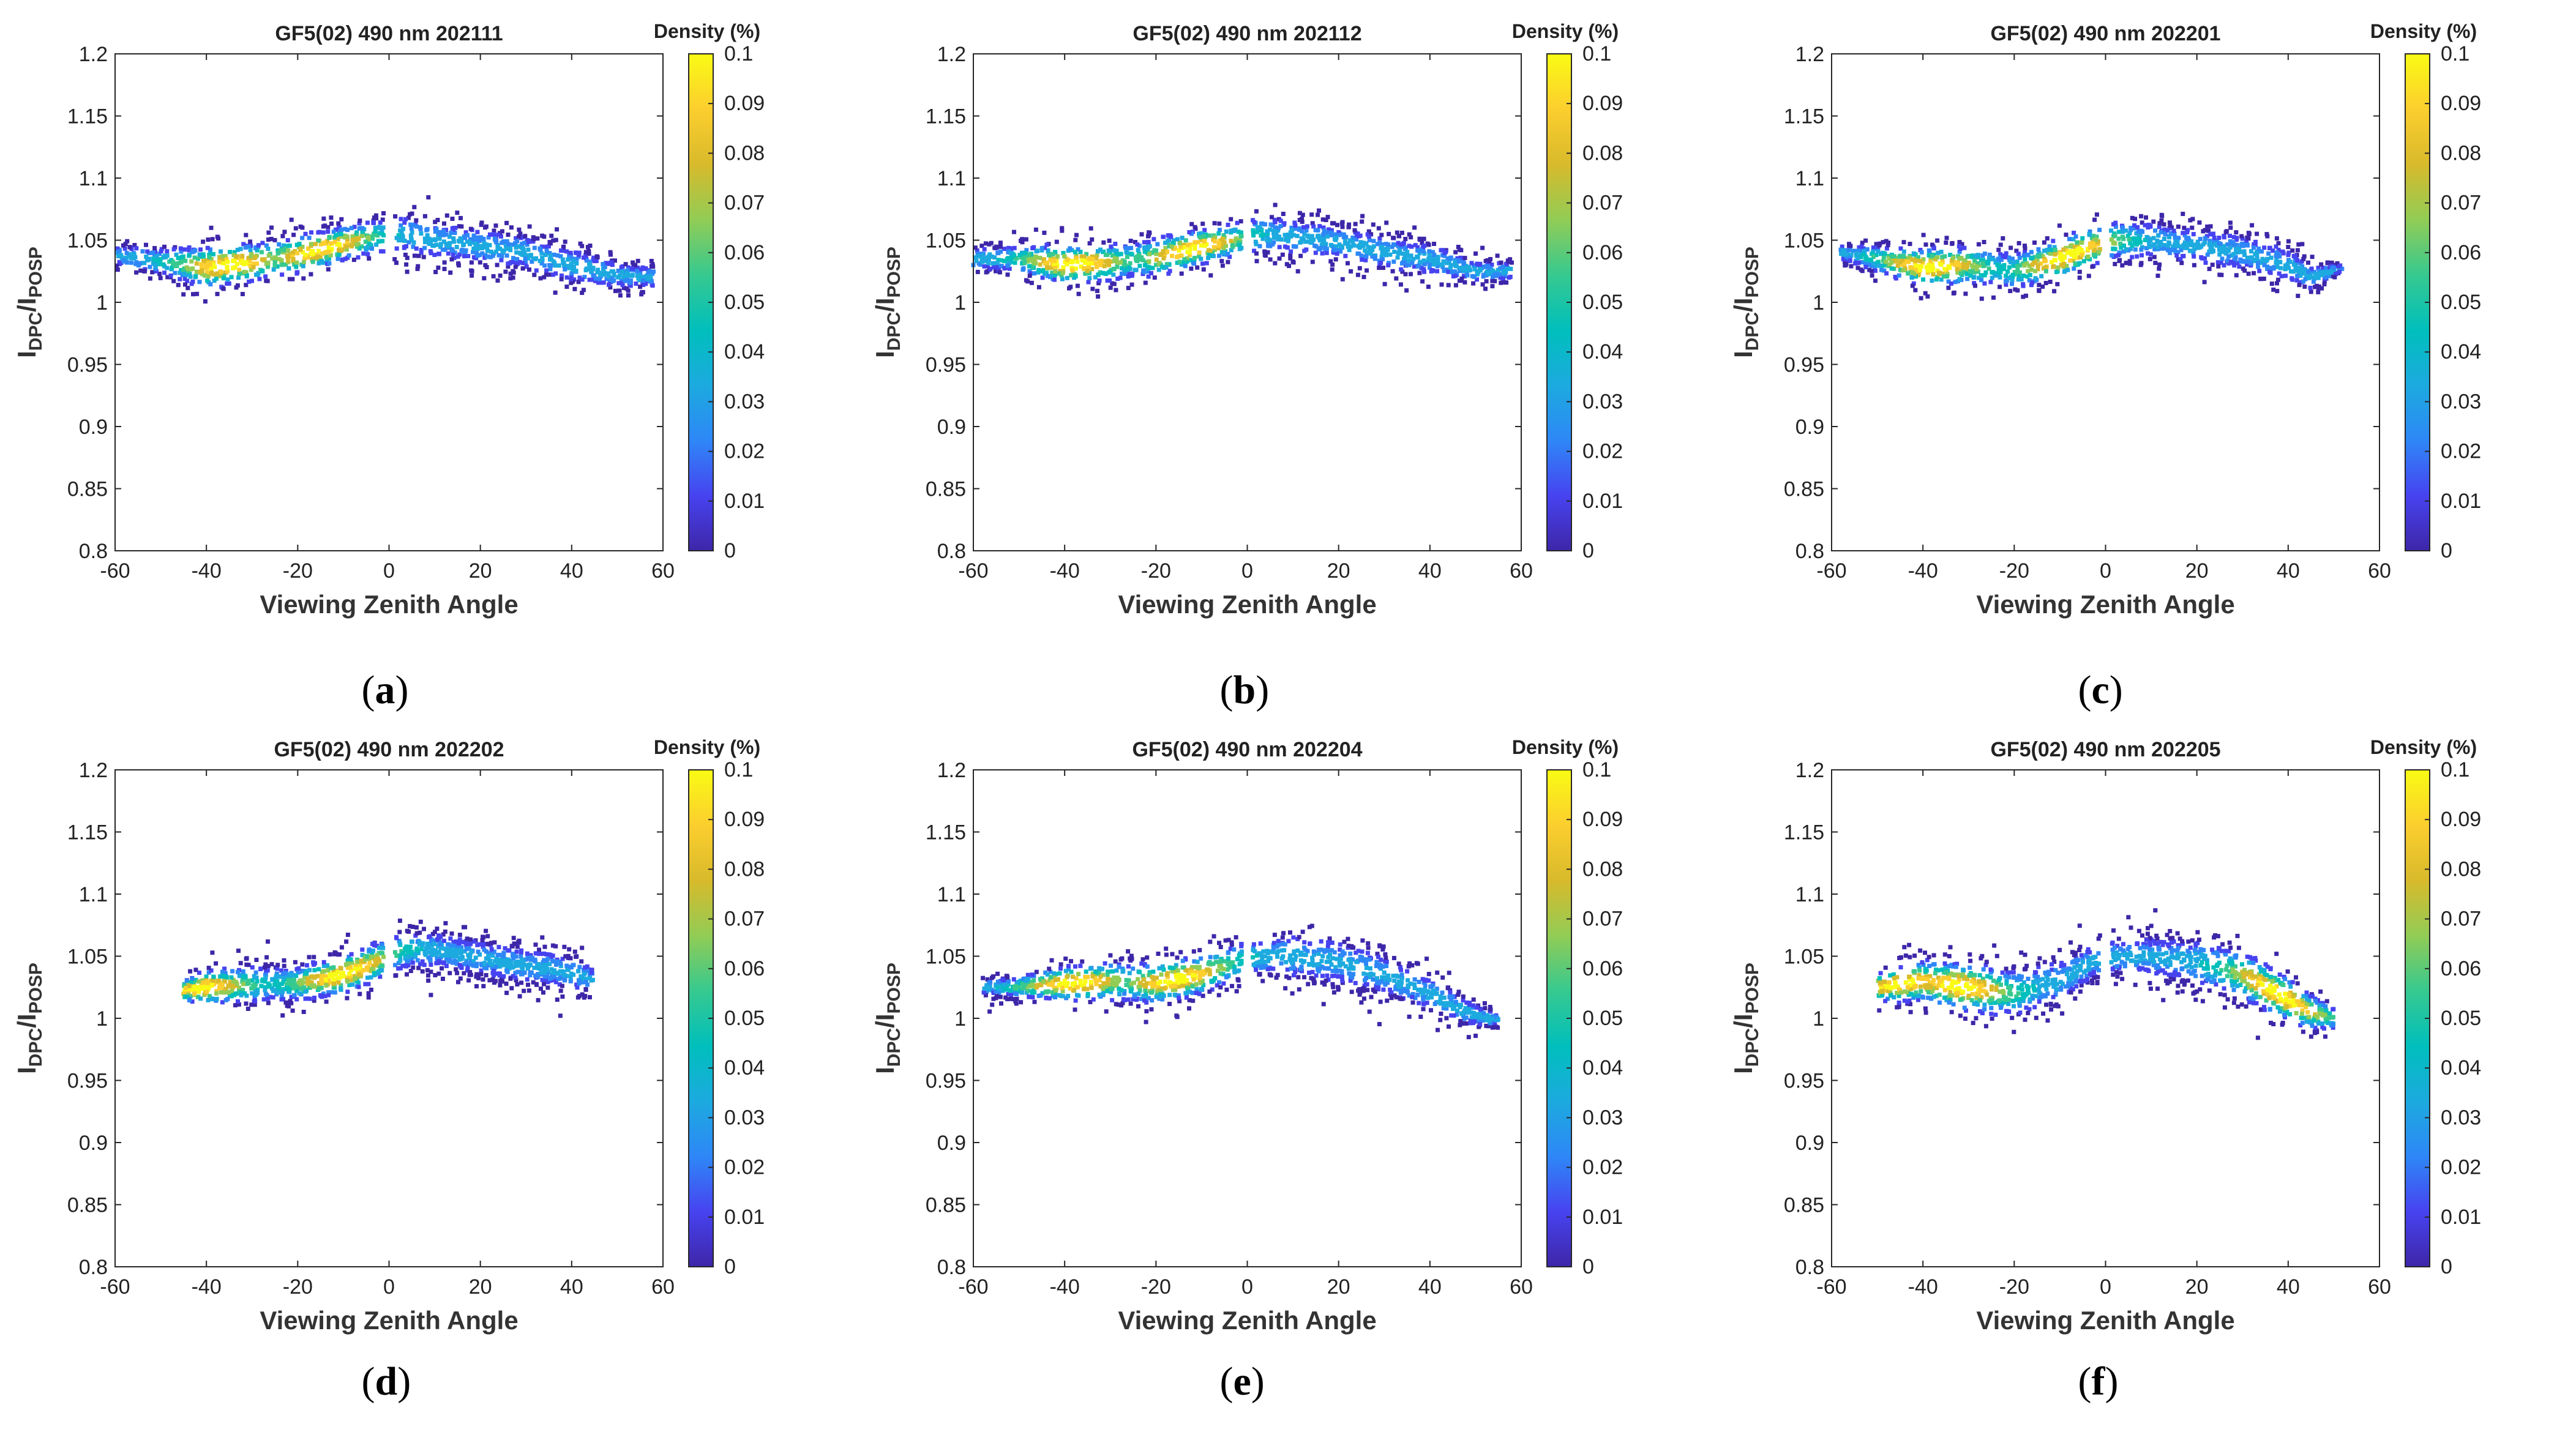 This screenshot has height=1432, width=2576. Describe the element at coordinates (2461, 303) in the screenshot. I see `colorbar-tick-label: 0.05` at that location.